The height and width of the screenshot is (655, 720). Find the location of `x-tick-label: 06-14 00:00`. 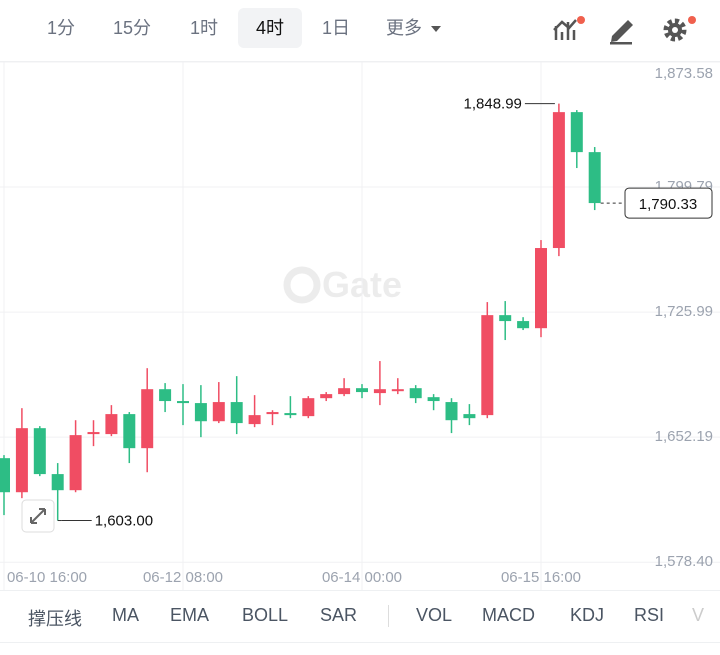

x-tick-label: 06-14 00:00 is located at coordinates (362, 577).